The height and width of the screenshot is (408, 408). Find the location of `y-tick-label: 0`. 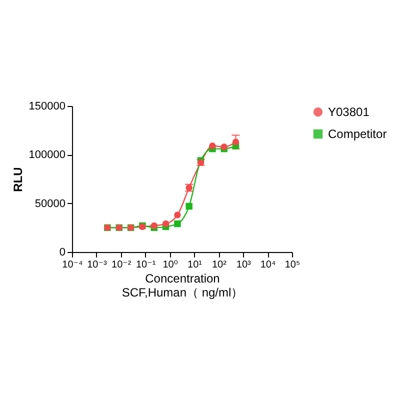

y-tick-label: 0 is located at coordinates (62, 252).